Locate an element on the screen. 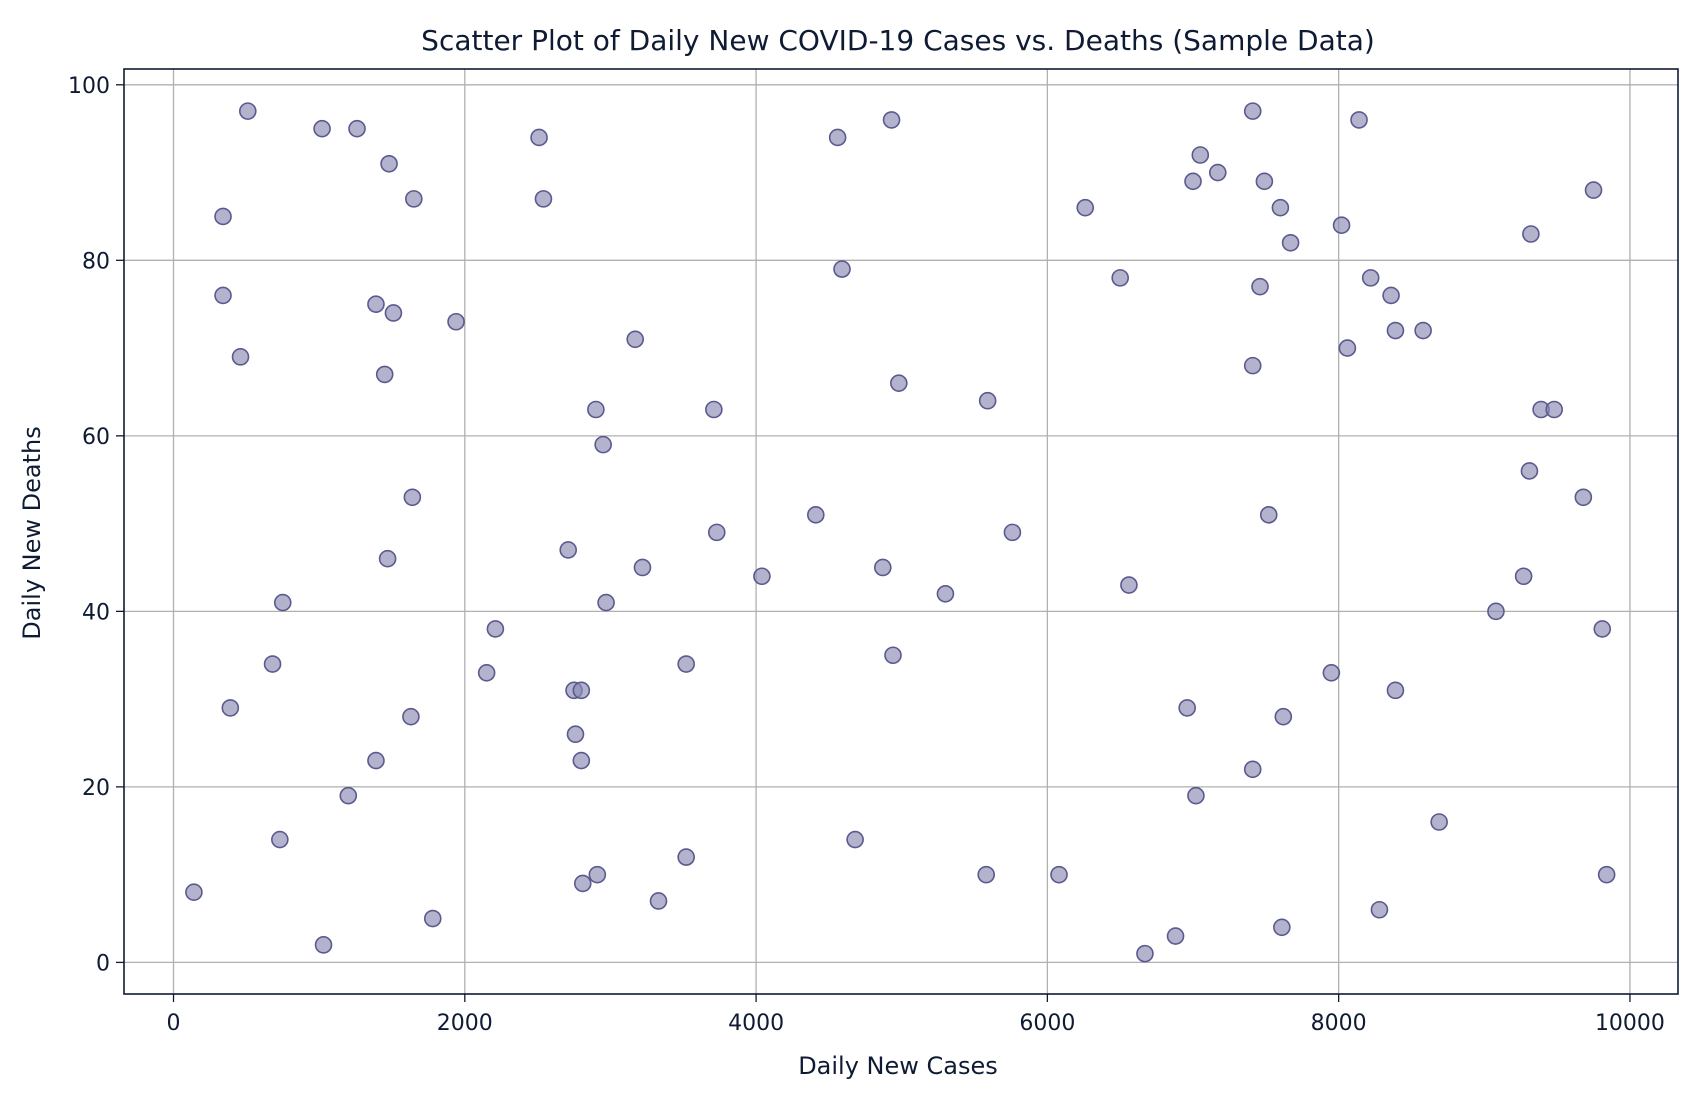  x-axis-label: Daily New Cases is located at coordinates (898, 1066).